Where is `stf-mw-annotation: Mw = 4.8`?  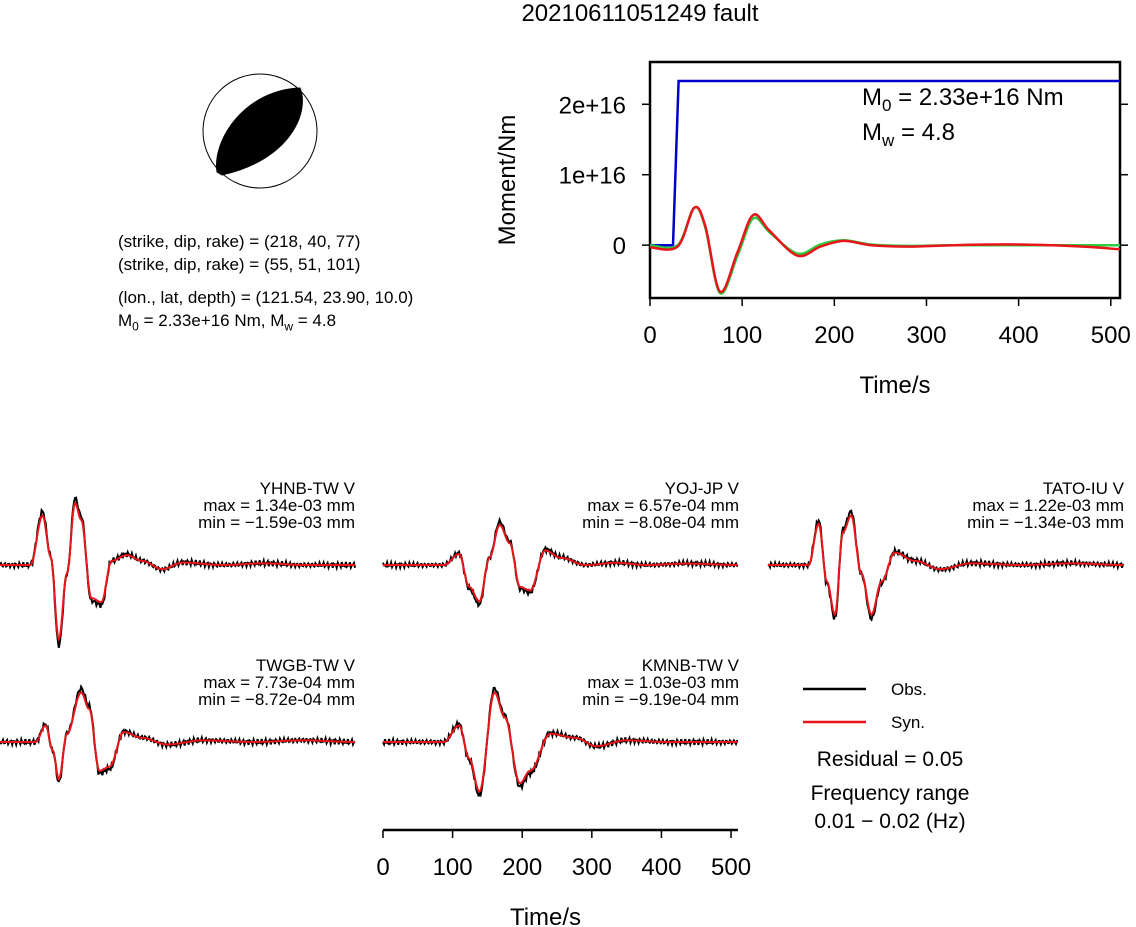
stf-mw-annotation: Mw = 4.8 is located at coordinates (908, 134).